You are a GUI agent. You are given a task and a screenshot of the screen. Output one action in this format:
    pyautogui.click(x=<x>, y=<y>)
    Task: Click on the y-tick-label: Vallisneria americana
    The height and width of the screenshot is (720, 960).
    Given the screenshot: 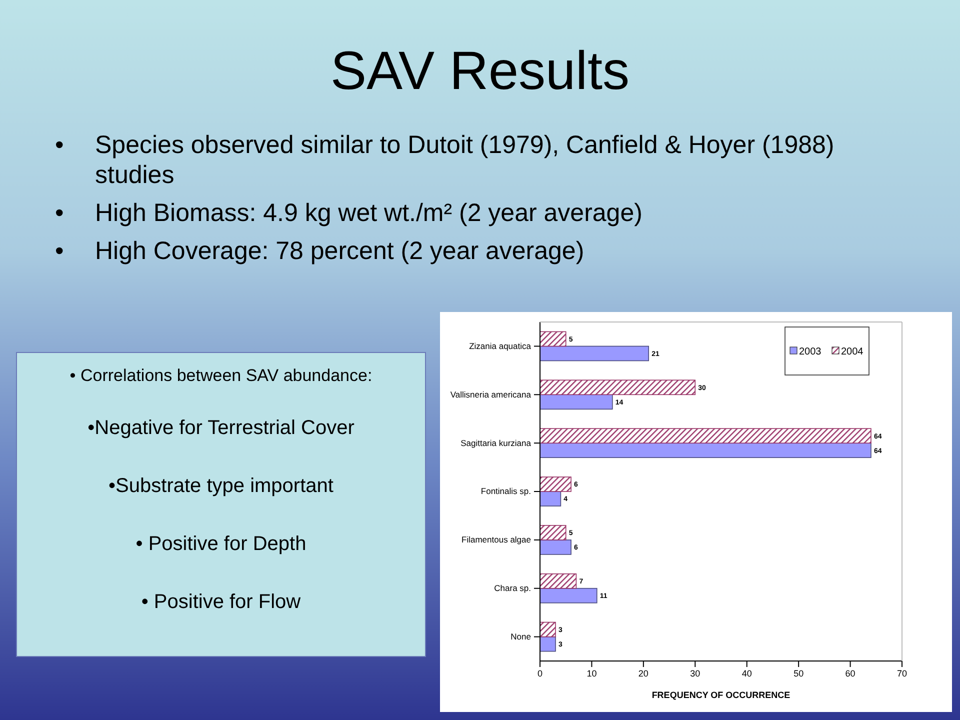 What is the action you would take?
    pyautogui.click(x=491, y=394)
    